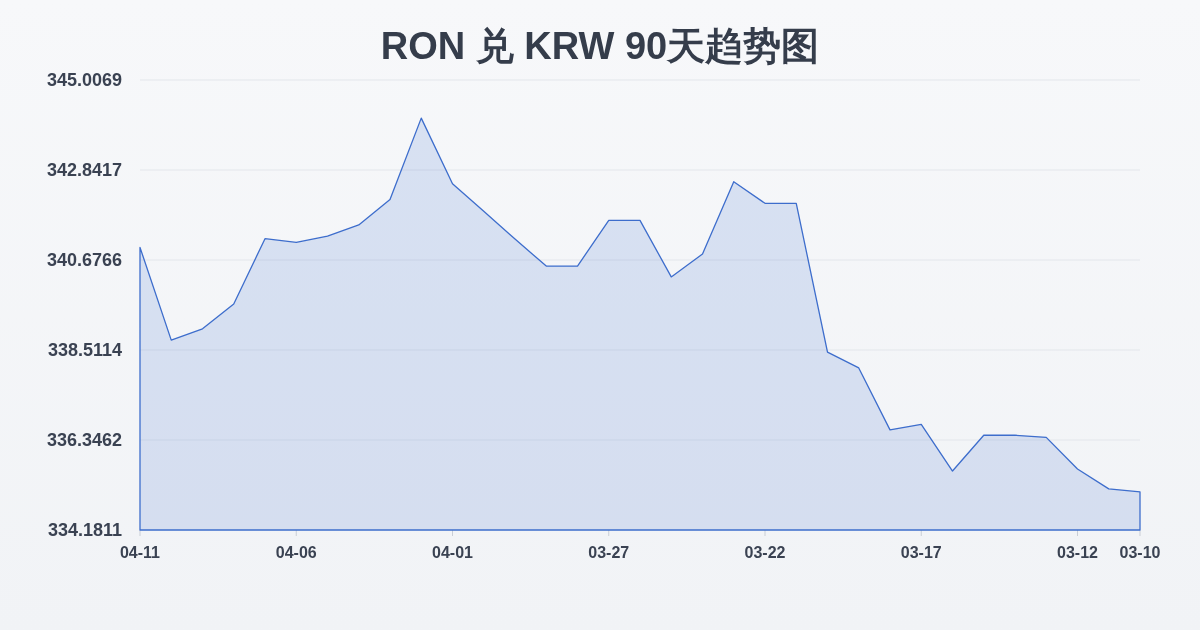  What do you see at coordinates (84, 260) in the screenshot?
I see `y-tick-label: 340.6766` at bounding box center [84, 260].